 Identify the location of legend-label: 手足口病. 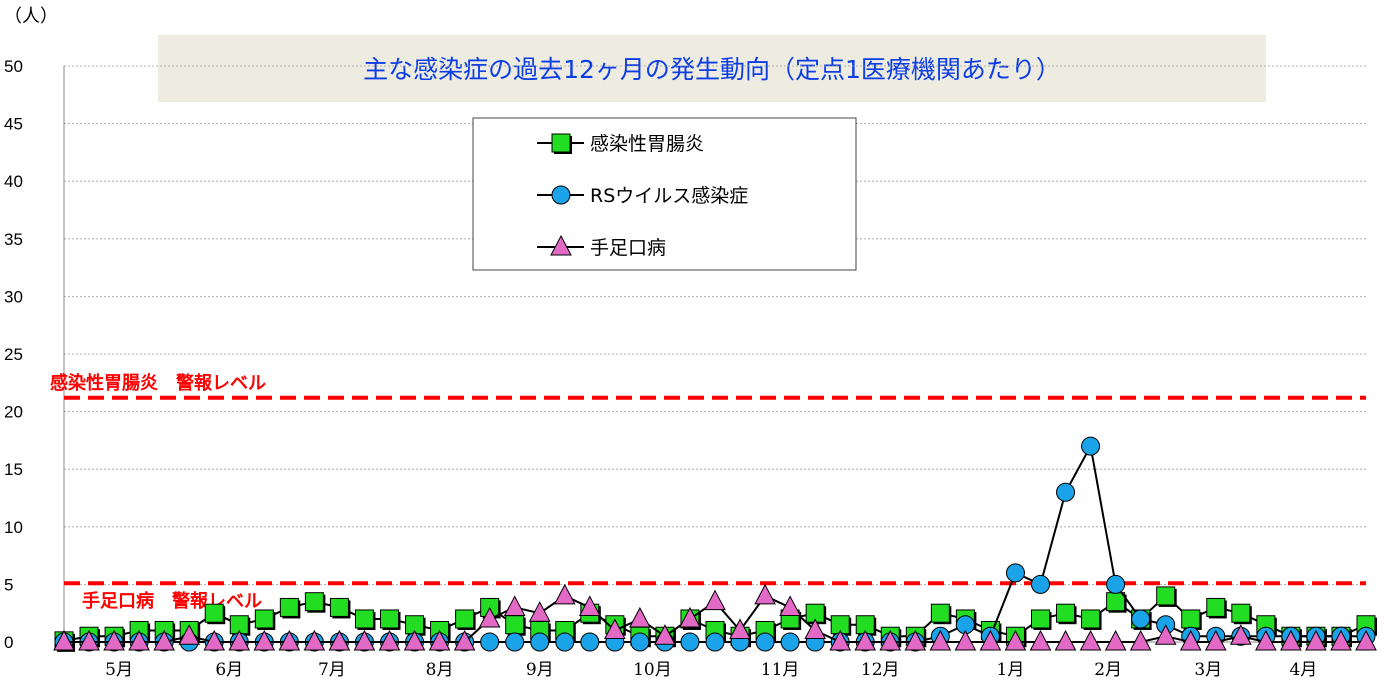
(628, 248).